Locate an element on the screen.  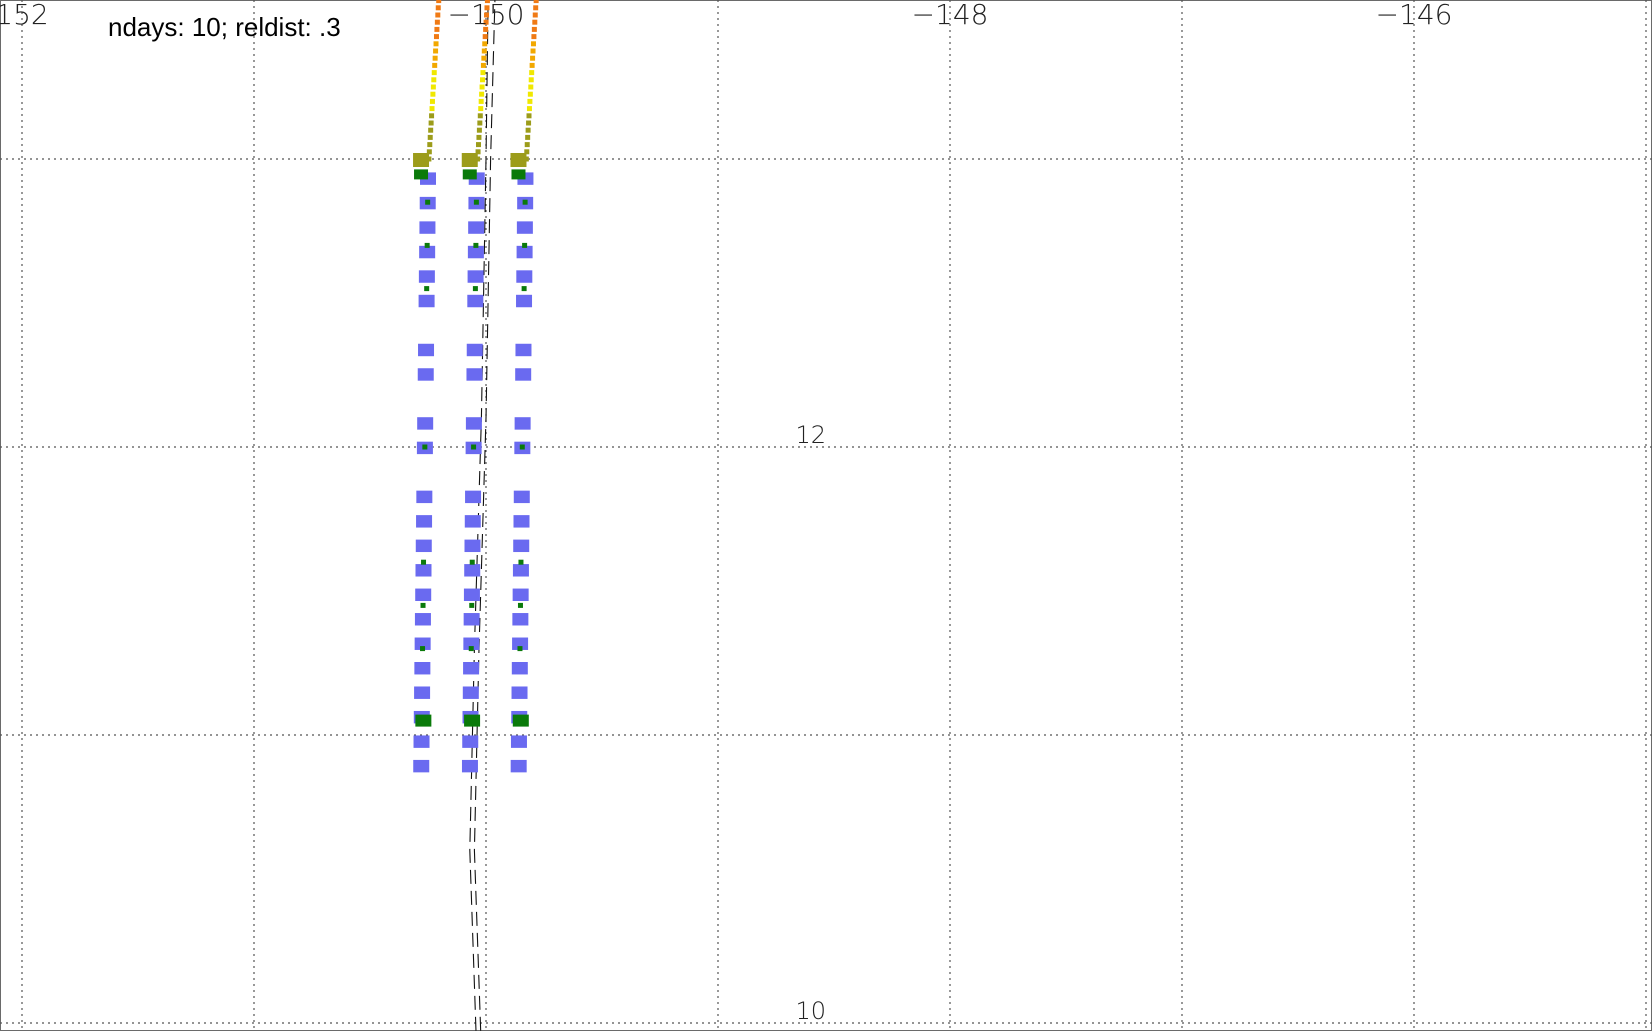
chart-title: ndays: 10; reldist: .3 is located at coordinates (224, 27).